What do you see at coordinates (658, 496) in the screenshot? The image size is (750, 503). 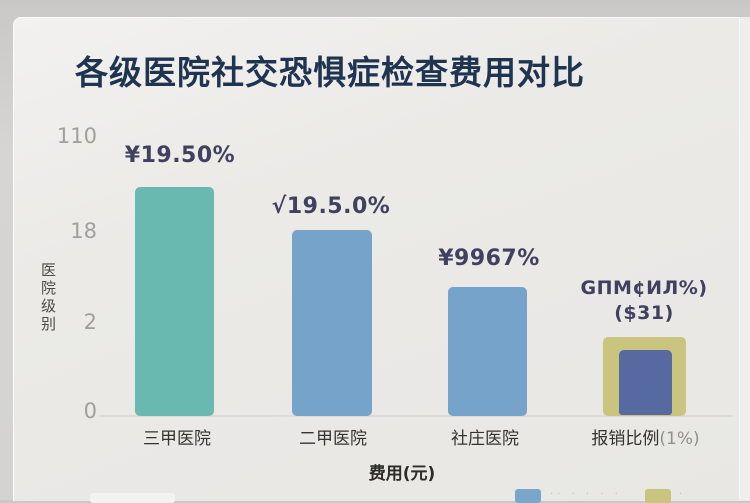 I see `legend-swatch-olive` at bounding box center [658, 496].